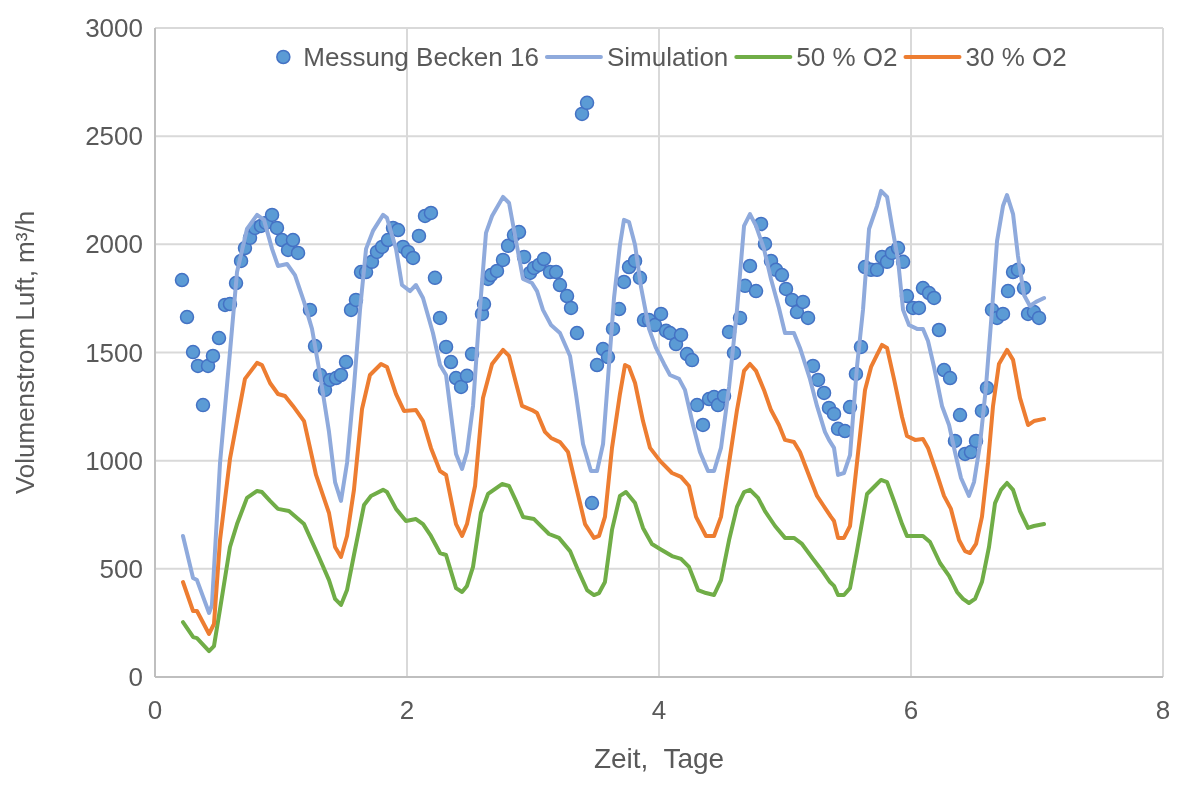 Image resolution: width=1203 pixels, height=788 pixels. What do you see at coordinates (114, 28) in the screenshot?
I see `y-tick-label: 3000` at bounding box center [114, 28].